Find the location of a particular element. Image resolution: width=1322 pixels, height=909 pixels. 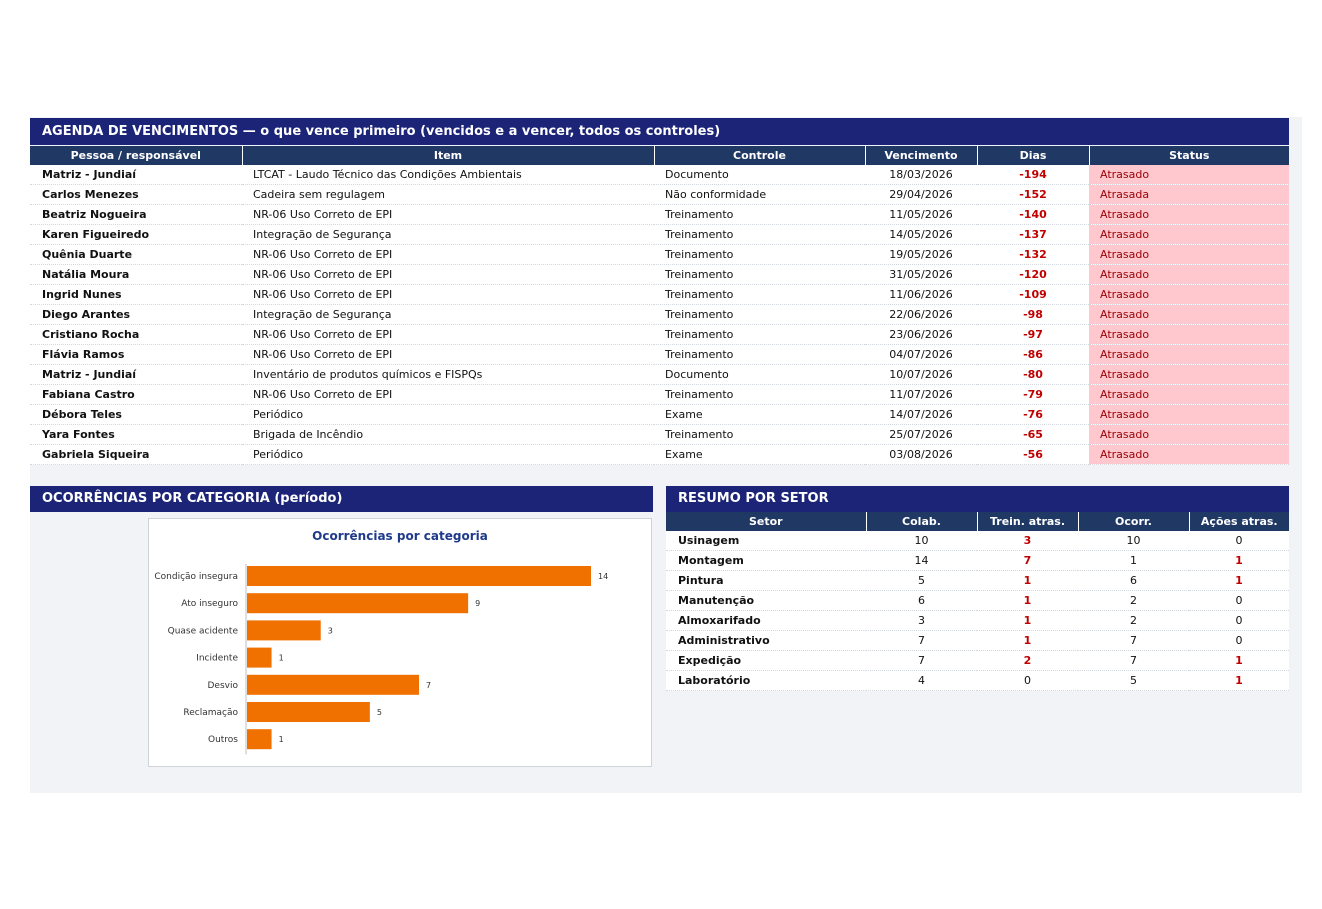

item-cell: Periódico is located at coordinates (448, 414).